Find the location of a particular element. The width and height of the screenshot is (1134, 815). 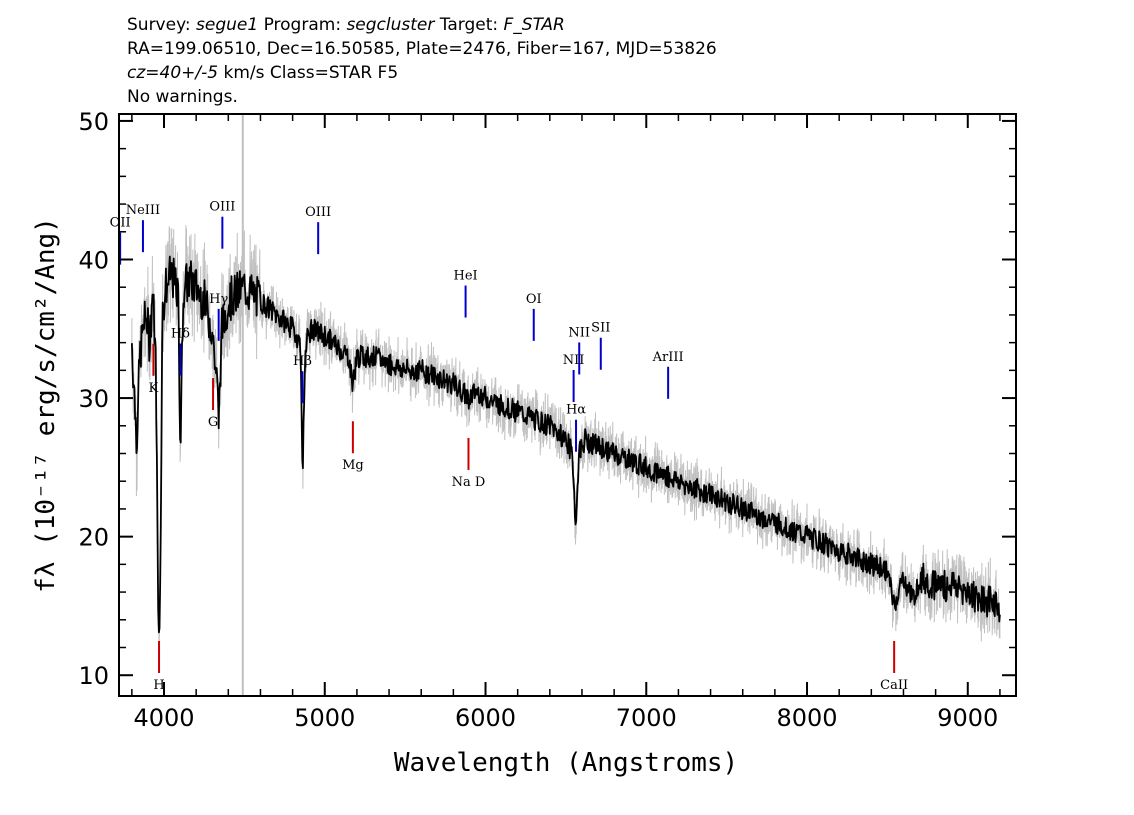

x-tick-label: 6000 is located at coordinates (485, 718).